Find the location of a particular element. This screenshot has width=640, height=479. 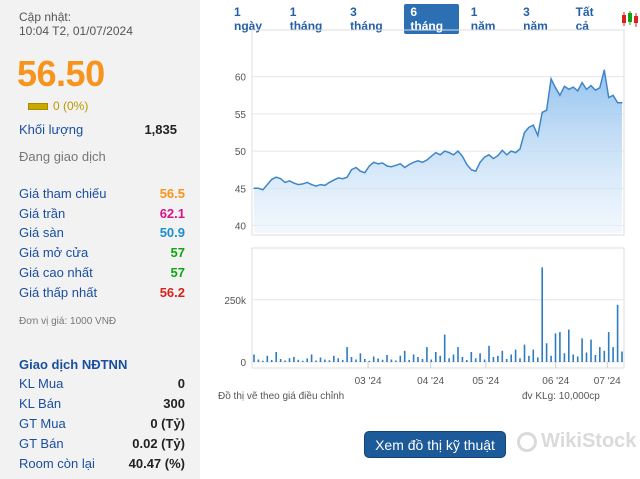

ref-price-value: 56.5 is located at coordinates (172, 193).